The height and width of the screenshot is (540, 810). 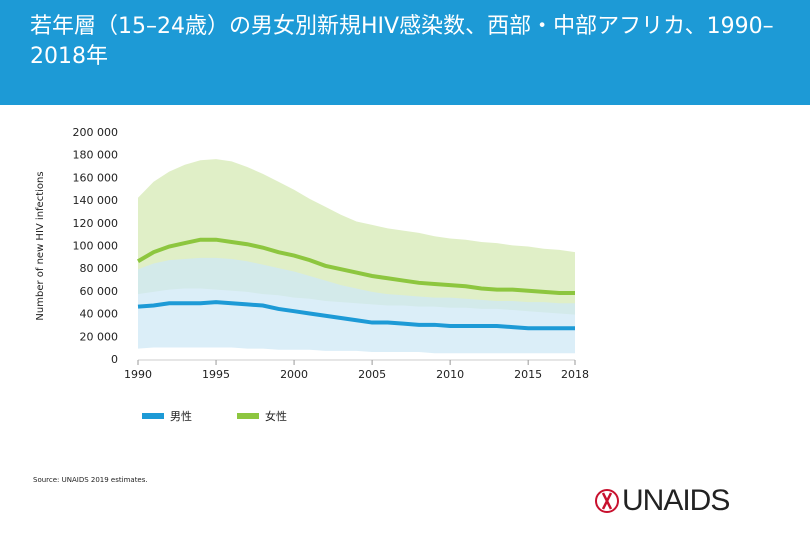 I want to click on x-tick-label: 2005, so click(x=372, y=374).